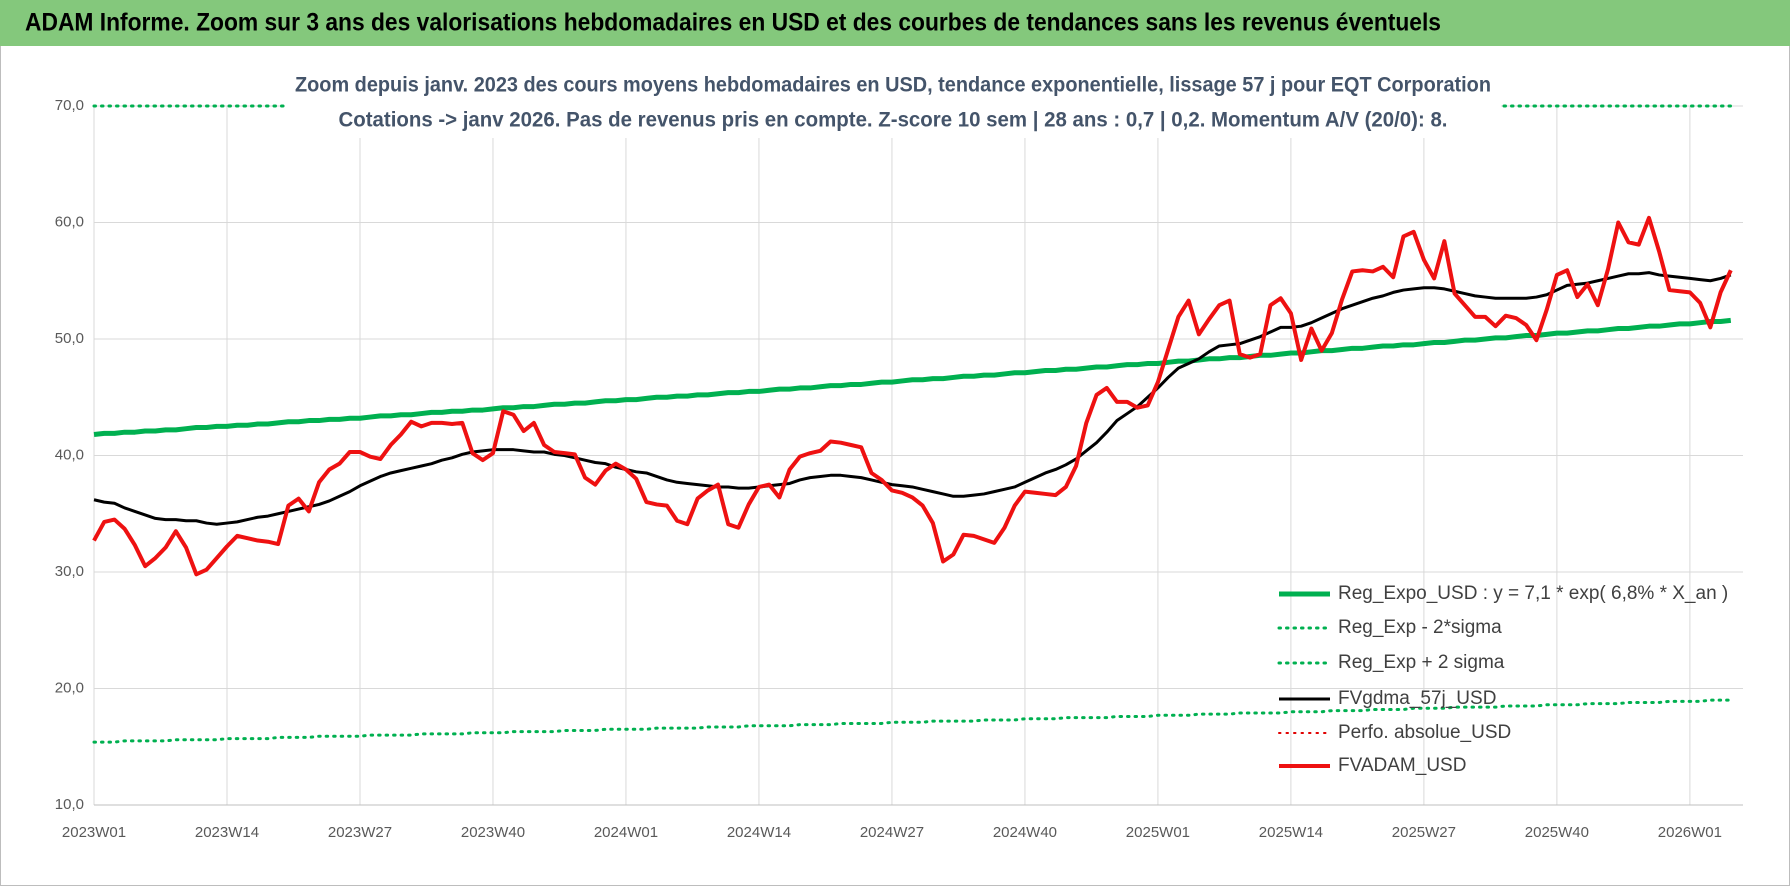 This screenshot has width=1790, height=886. What do you see at coordinates (1291, 832) in the screenshot?
I see `x-tick-label: 2025W14` at bounding box center [1291, 832].